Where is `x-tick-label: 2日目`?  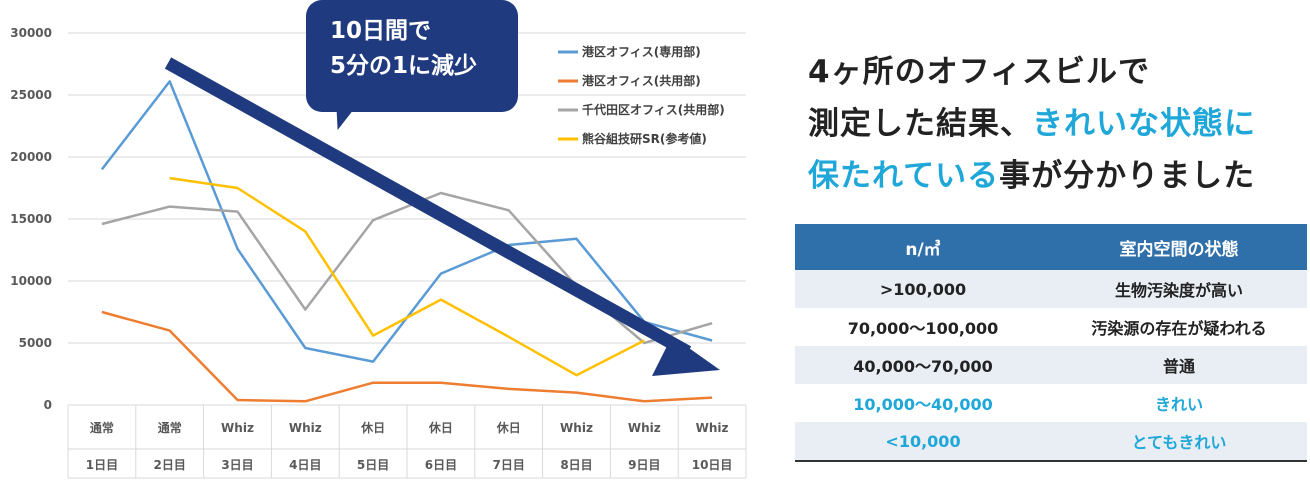
x-tick-label: 2日目 is located at coordinates (170, 465).